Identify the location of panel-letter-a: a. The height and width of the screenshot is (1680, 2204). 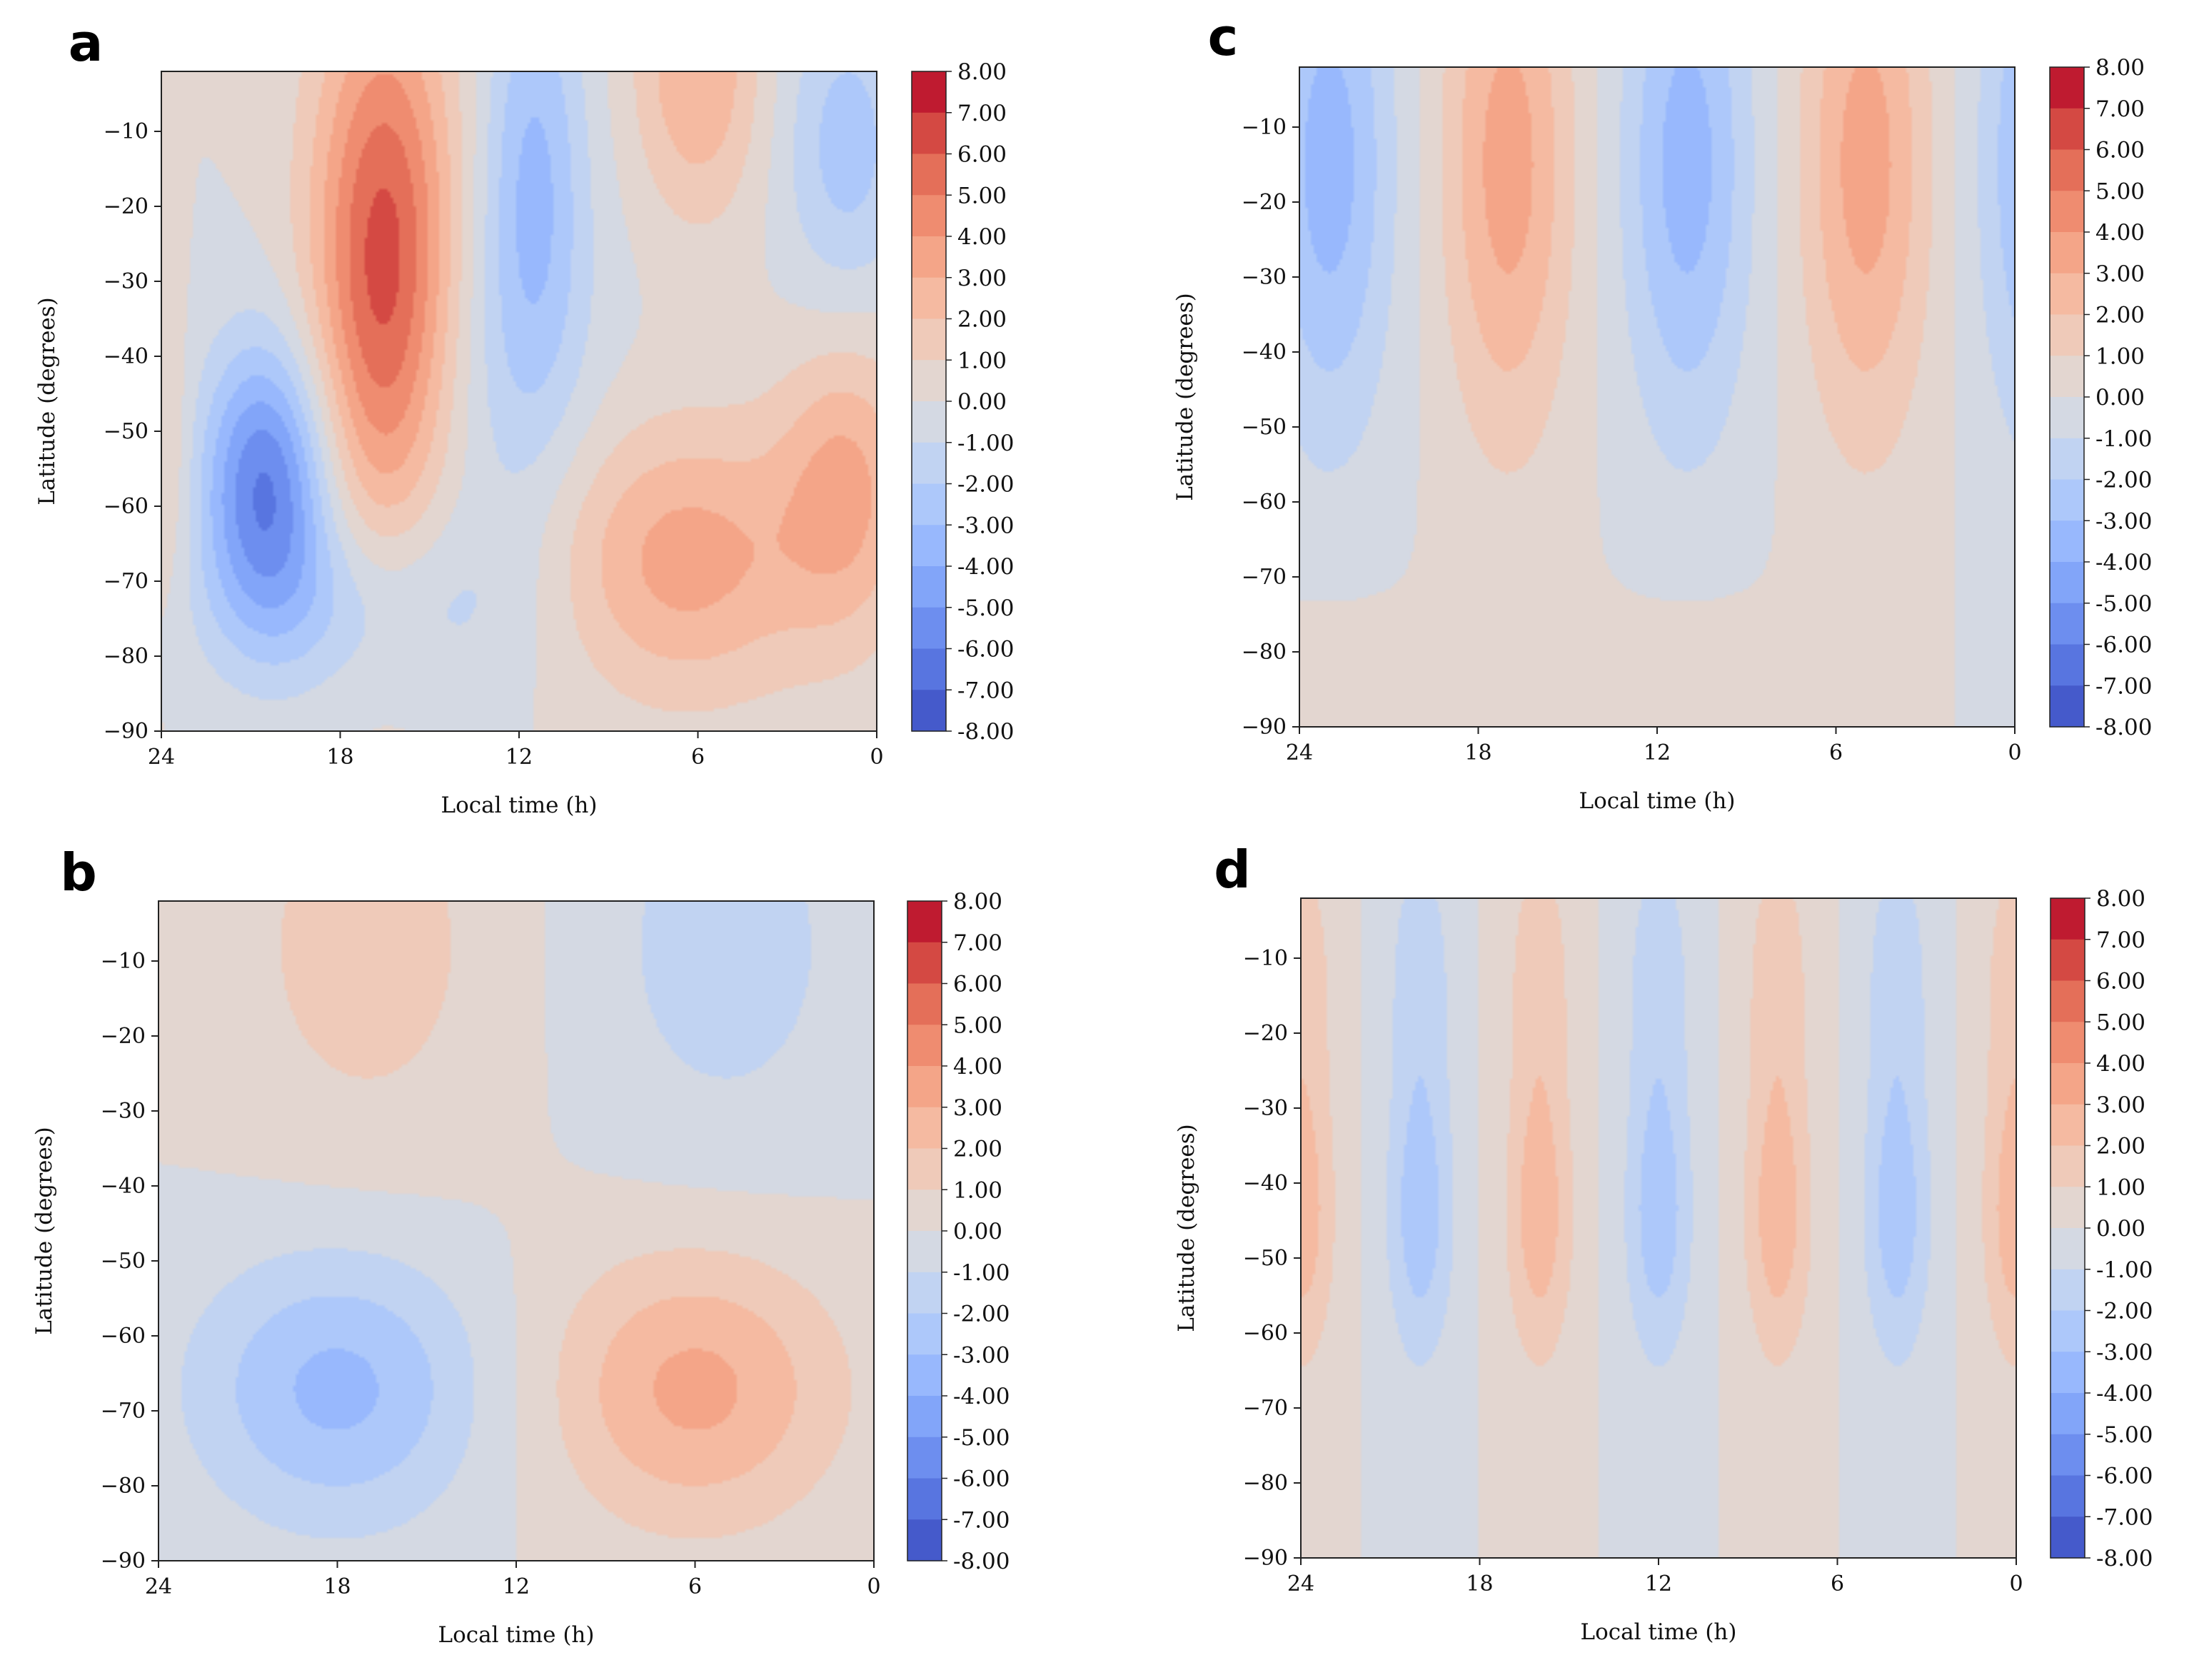
(86, 43).